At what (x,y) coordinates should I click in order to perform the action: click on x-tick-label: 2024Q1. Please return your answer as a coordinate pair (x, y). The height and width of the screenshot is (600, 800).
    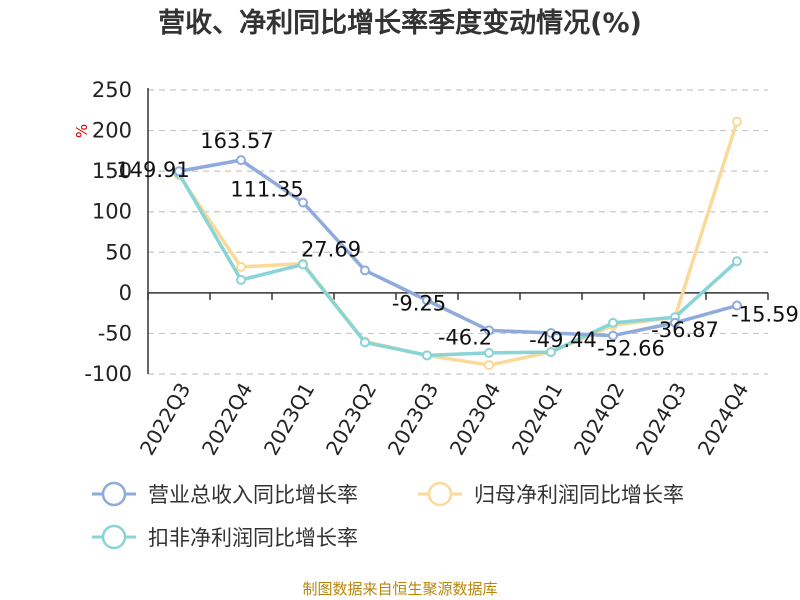
    Looking at the image, I should click on (537, 419).